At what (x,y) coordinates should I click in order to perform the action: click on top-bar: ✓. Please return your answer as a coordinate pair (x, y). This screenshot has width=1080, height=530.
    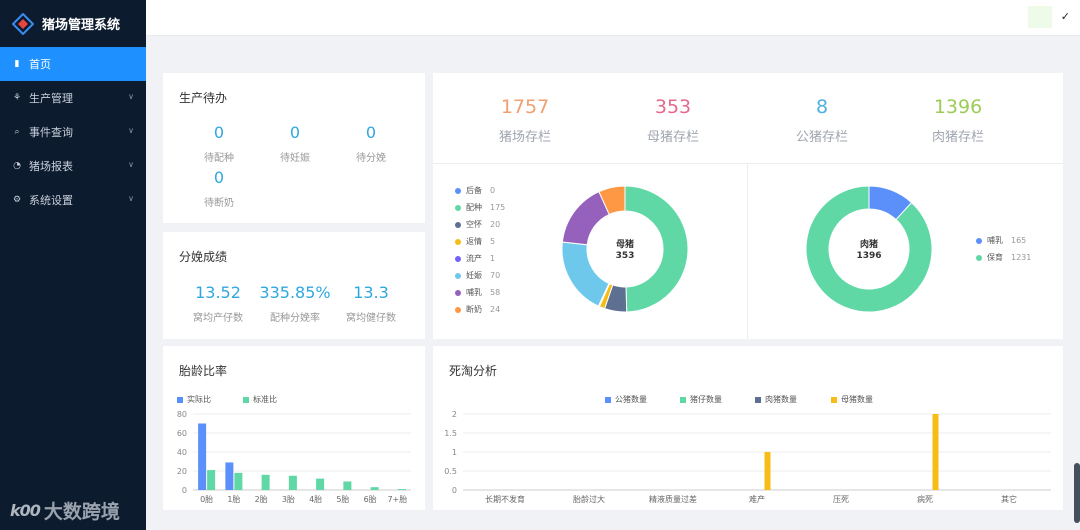
    Looking at the image, I should click on (613, 18).